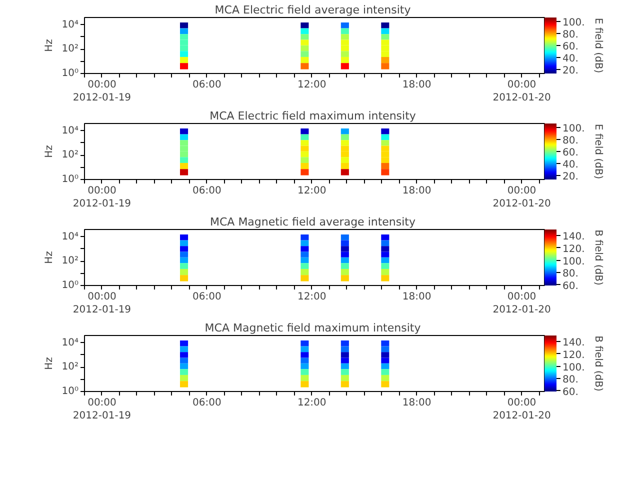 The image size is (640, 480). Describe the element at coordinates (313, 116) in the screenshot. I see `chart-title: MCA Electric field maximum intensity` at that location.